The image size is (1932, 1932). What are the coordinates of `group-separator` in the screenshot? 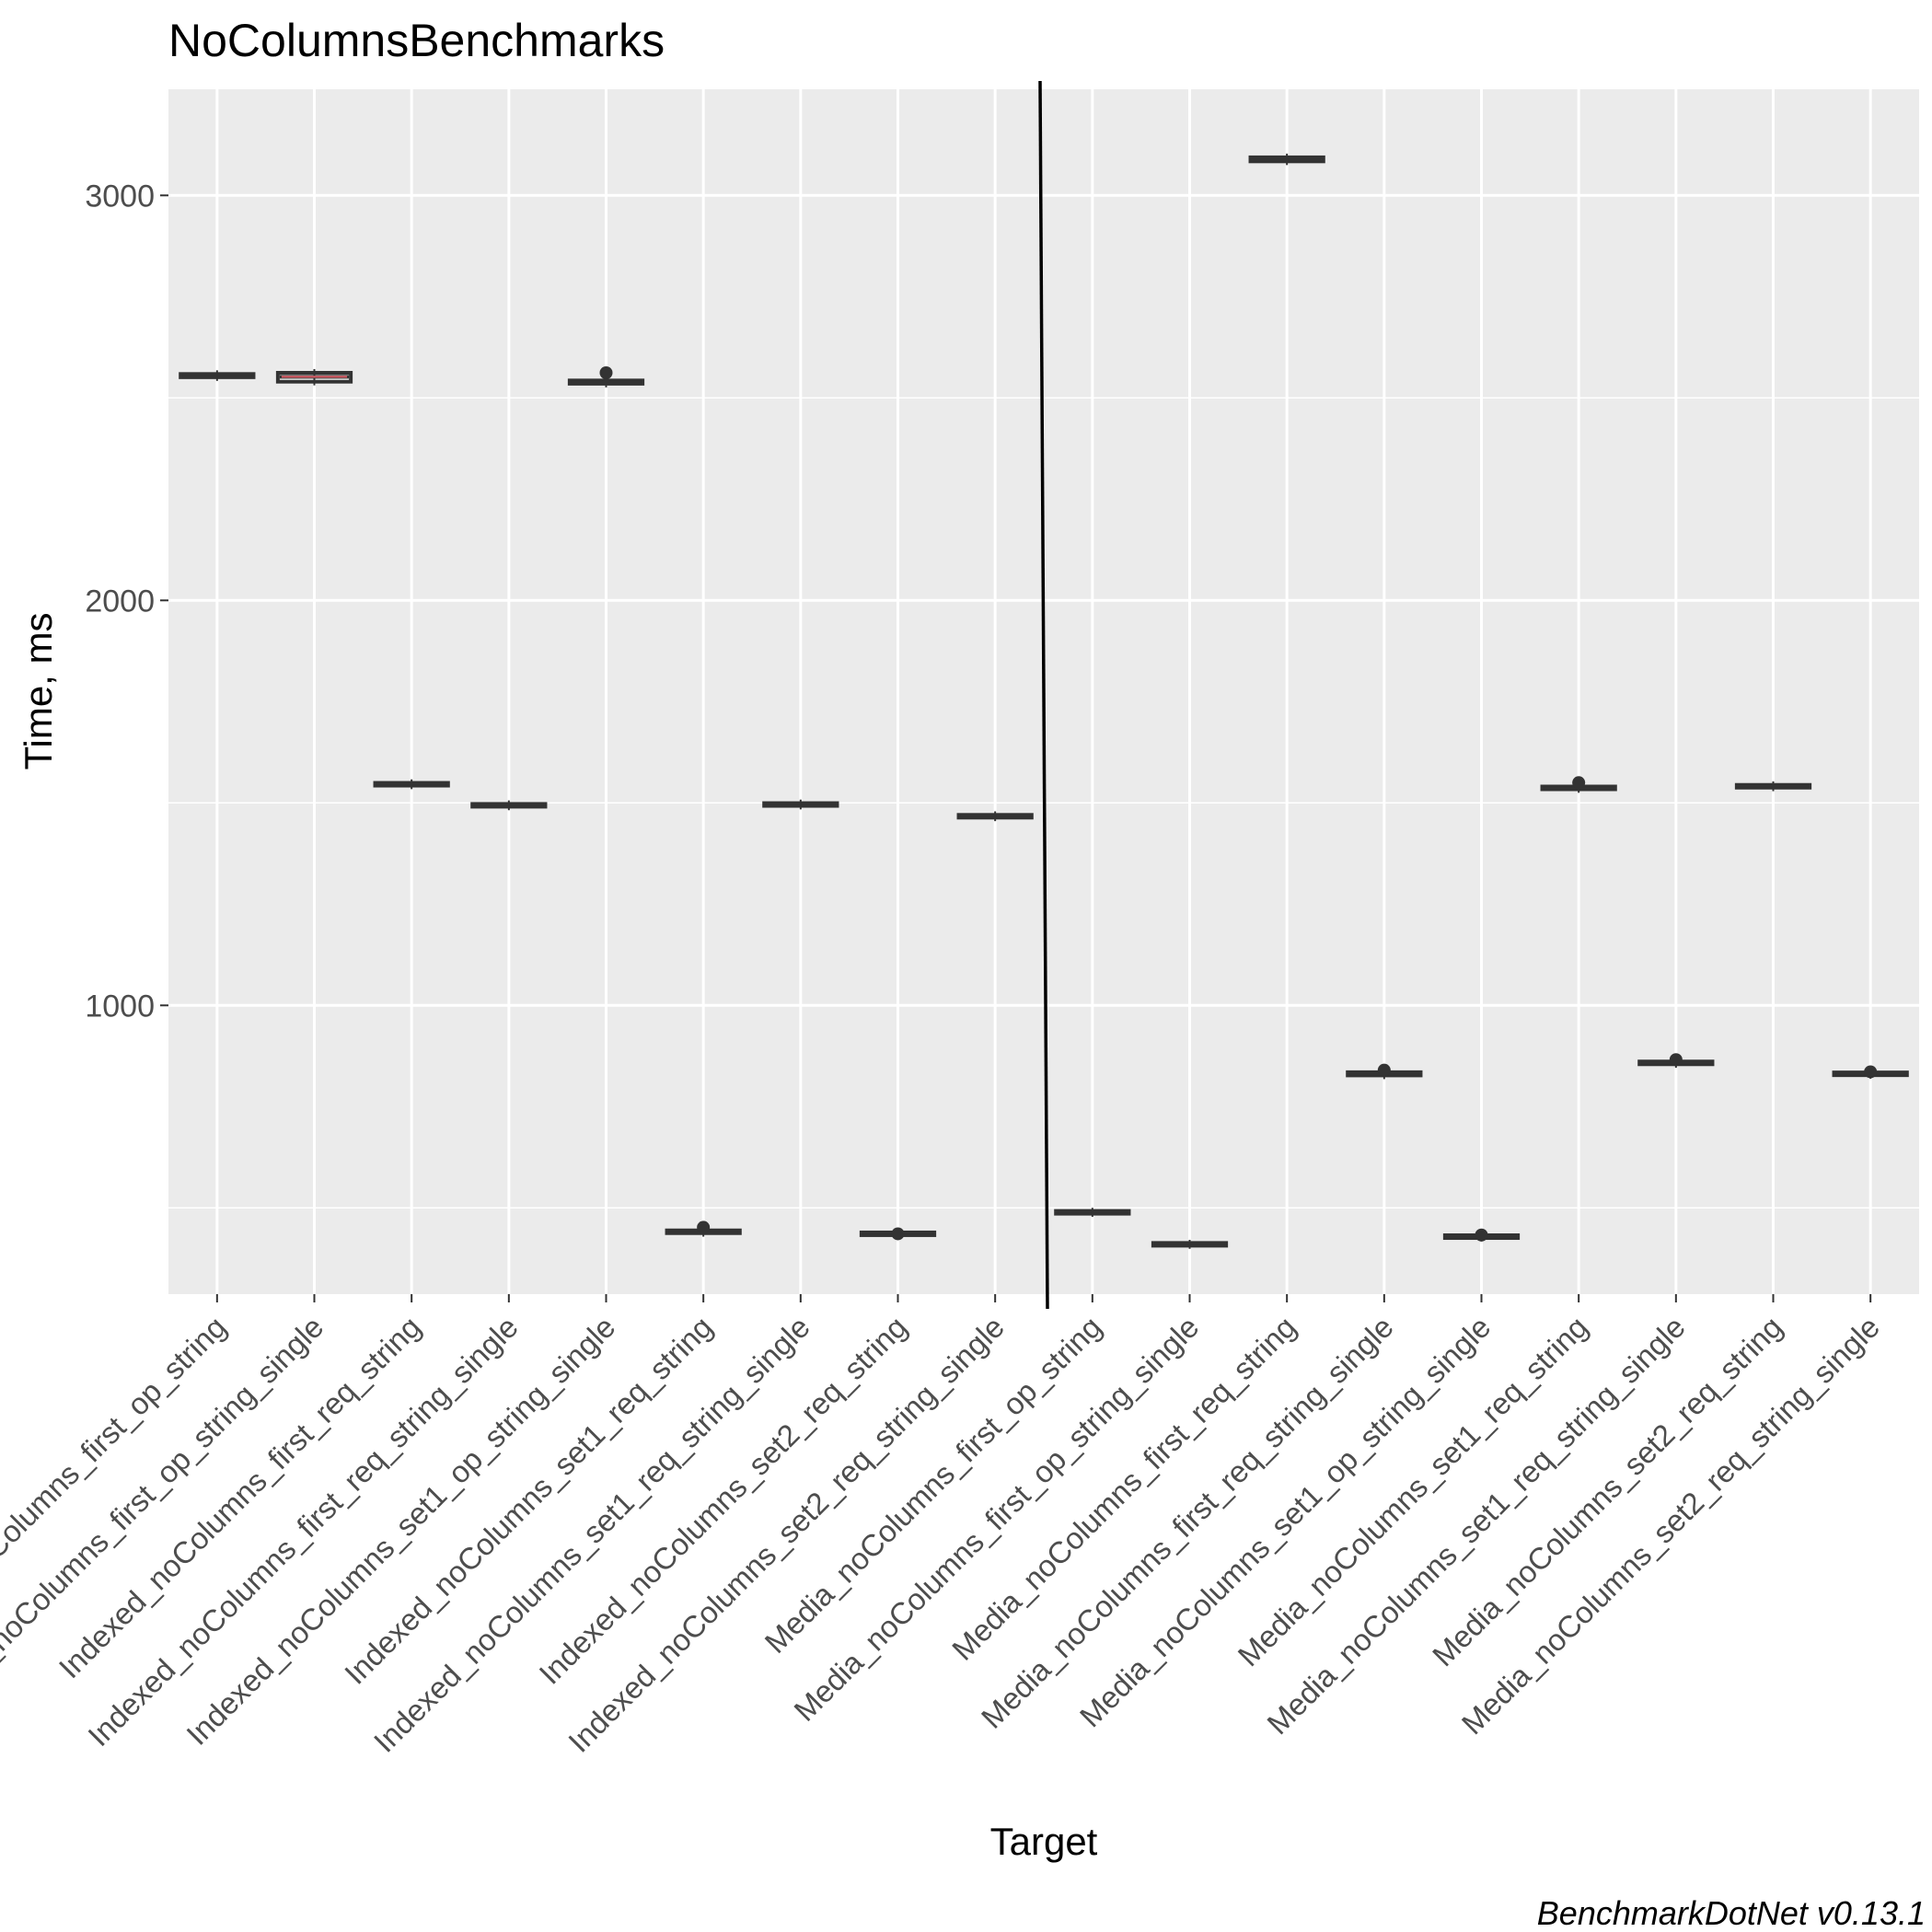 It's located at (1044, 695).